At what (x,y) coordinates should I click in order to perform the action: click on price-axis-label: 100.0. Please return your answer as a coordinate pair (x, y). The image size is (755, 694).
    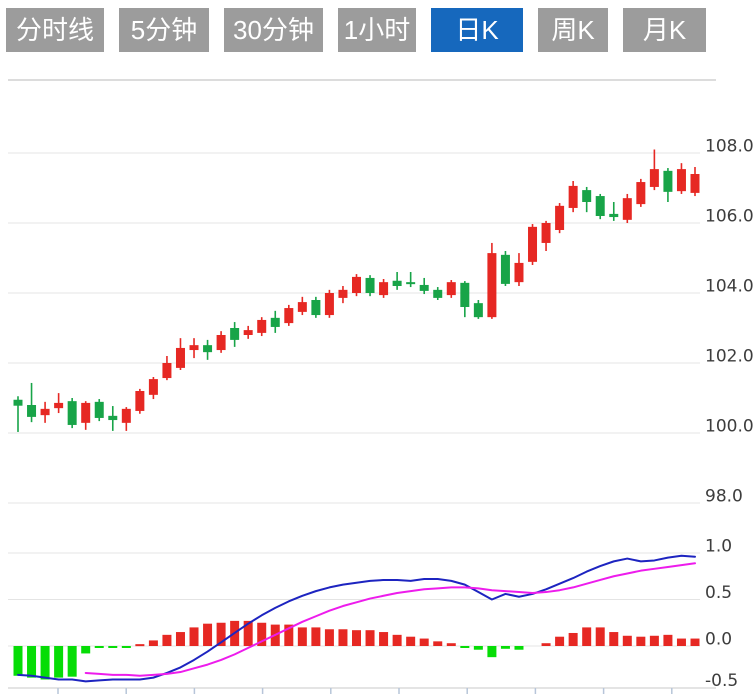
    Looking at the image, I should click on (729, 427).